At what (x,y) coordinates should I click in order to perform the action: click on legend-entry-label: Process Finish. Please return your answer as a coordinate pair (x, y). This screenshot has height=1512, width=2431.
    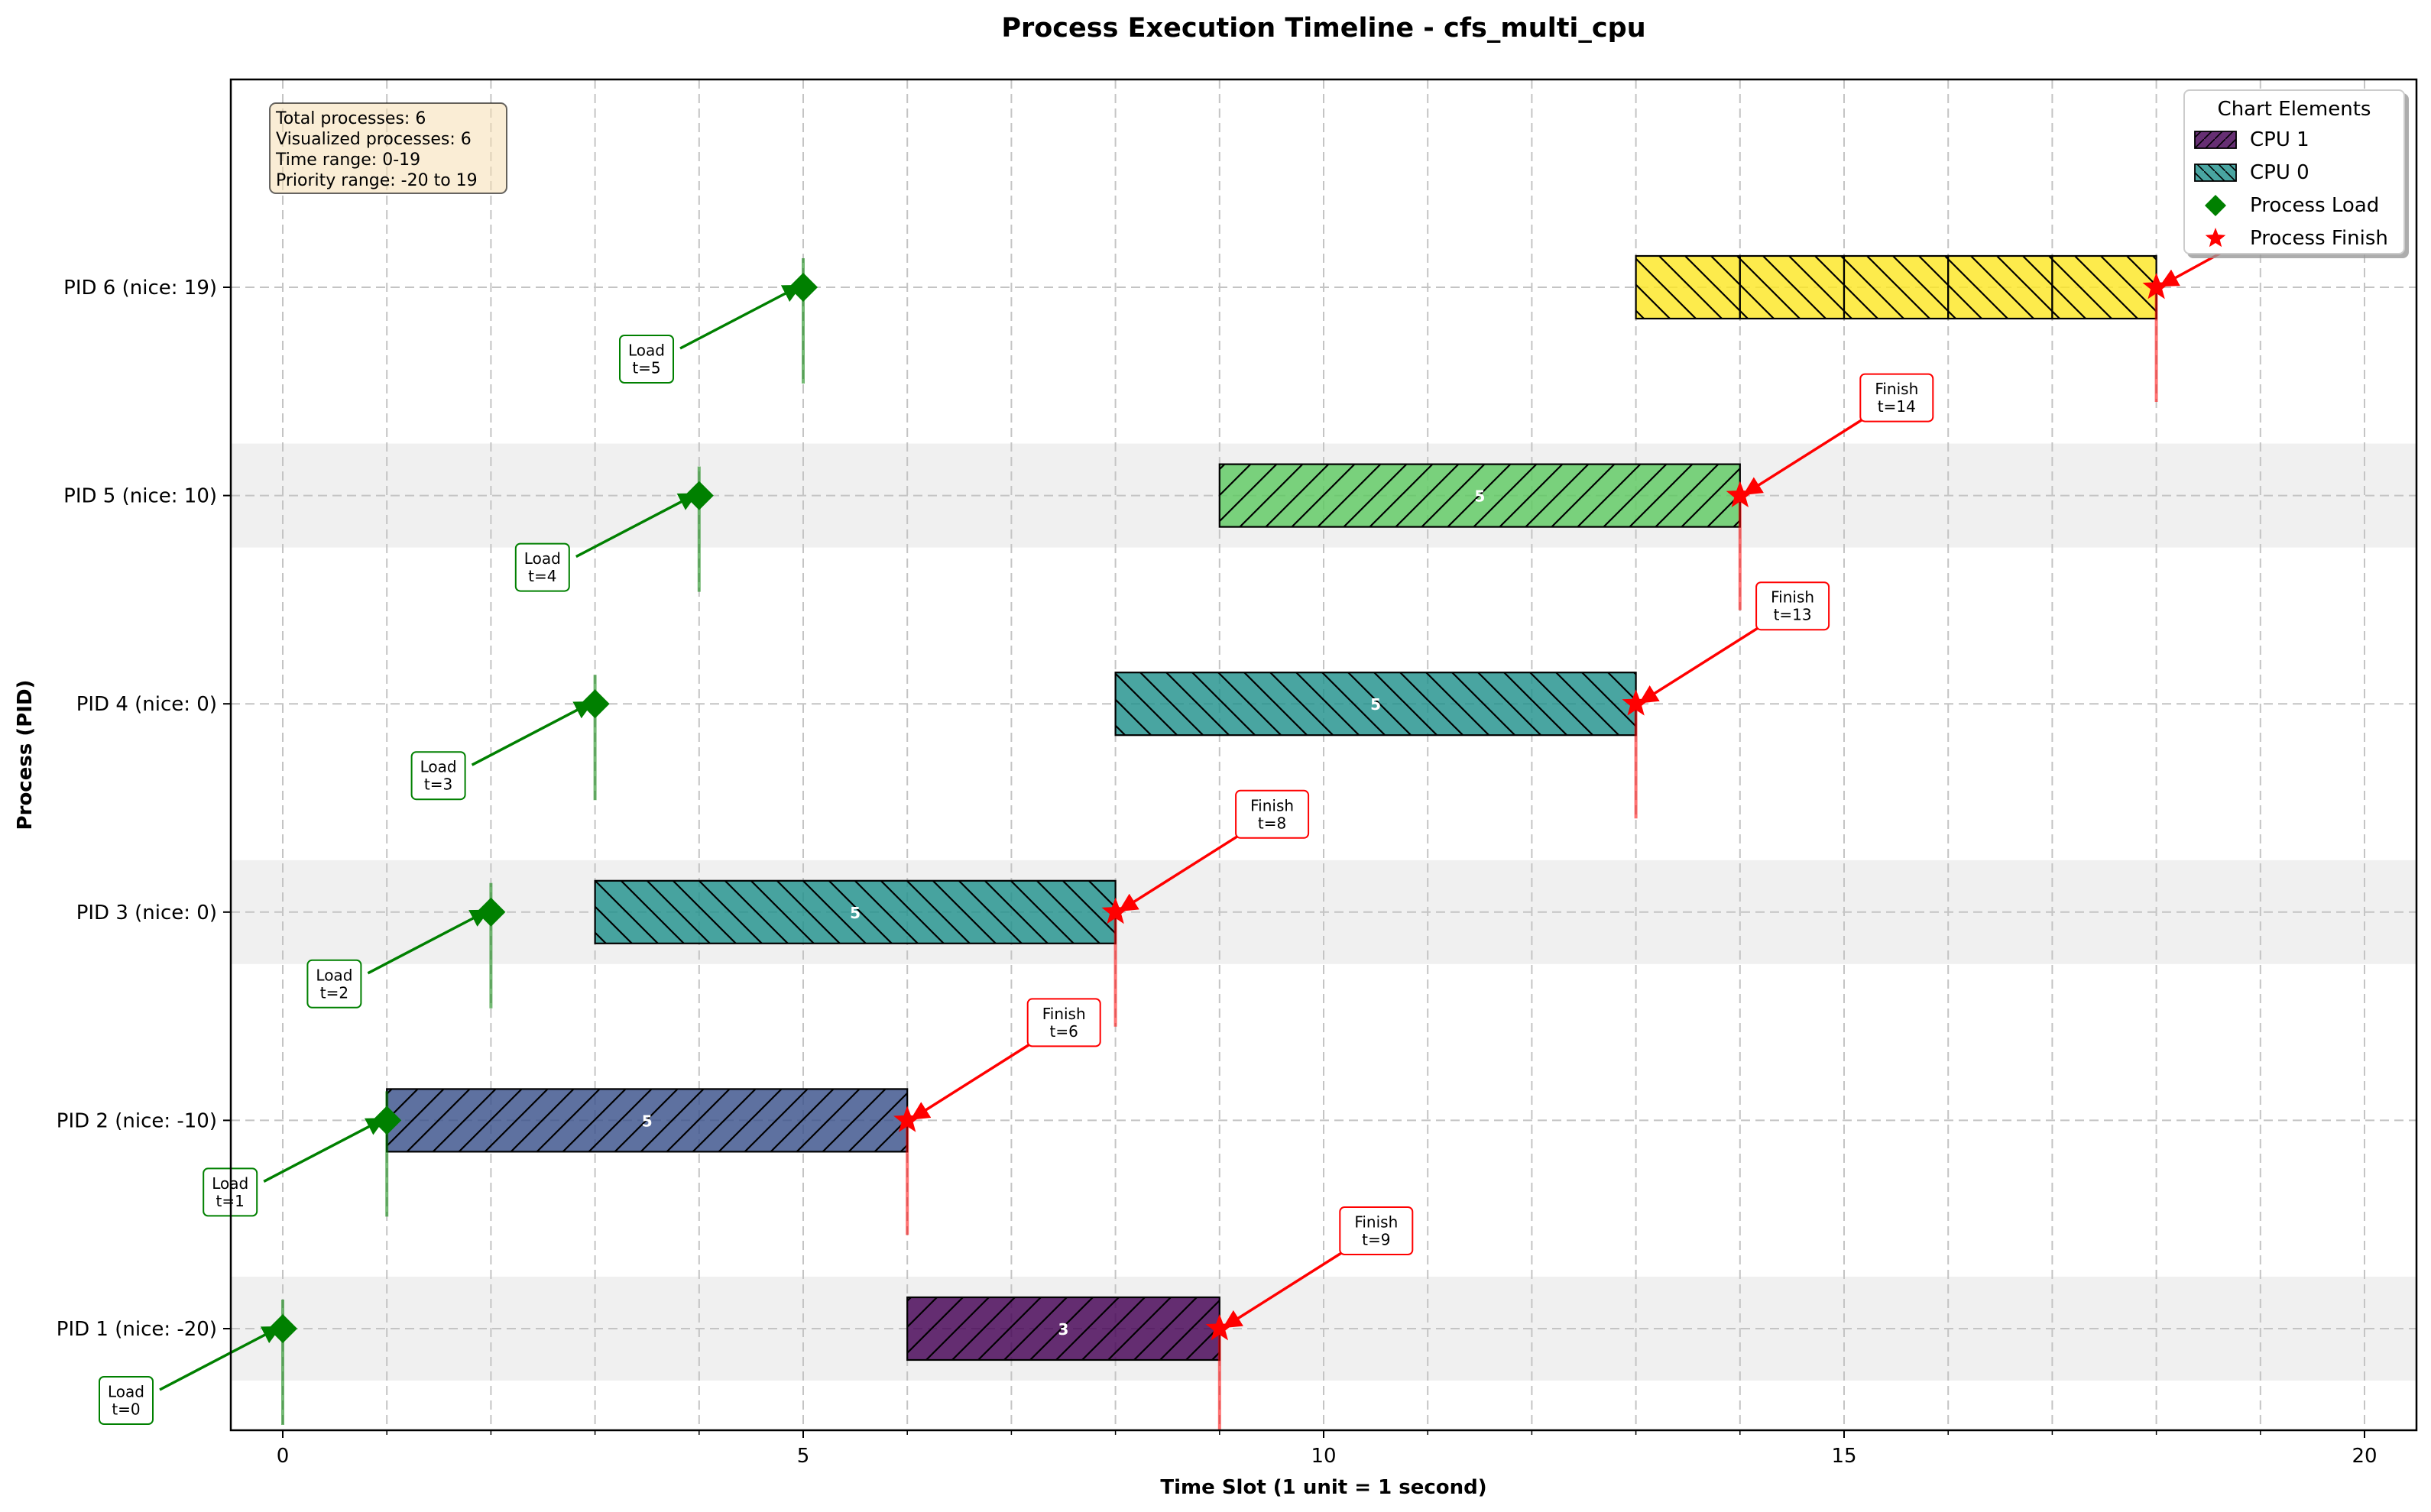
    Looking at the image, I should click on (2319, 238).